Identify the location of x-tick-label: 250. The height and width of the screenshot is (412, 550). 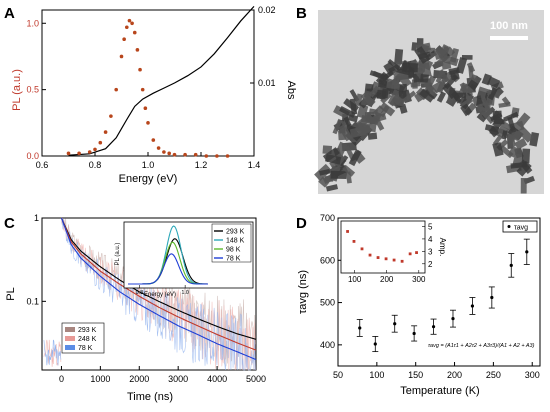
(493, 375).